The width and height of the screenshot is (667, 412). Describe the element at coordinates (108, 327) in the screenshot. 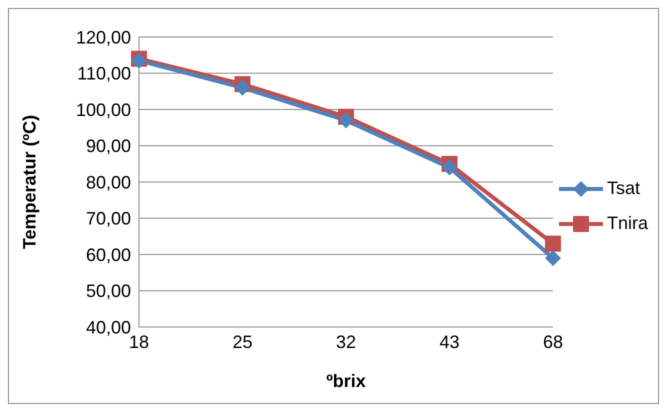

I see `y-tick-label: 40,00` at that location.